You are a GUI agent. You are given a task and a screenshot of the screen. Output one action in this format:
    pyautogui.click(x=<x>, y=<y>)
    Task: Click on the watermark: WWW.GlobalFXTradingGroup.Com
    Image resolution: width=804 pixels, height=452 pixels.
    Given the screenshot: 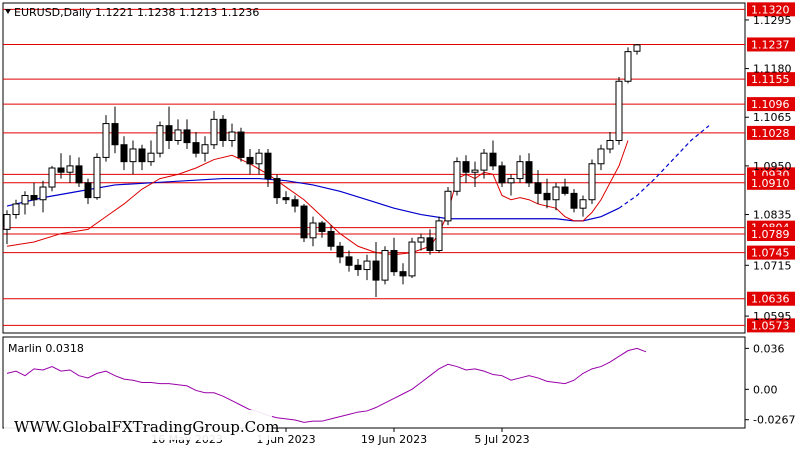 What is the action you would take?
    pyautogui.click(x=141, y=425)
    